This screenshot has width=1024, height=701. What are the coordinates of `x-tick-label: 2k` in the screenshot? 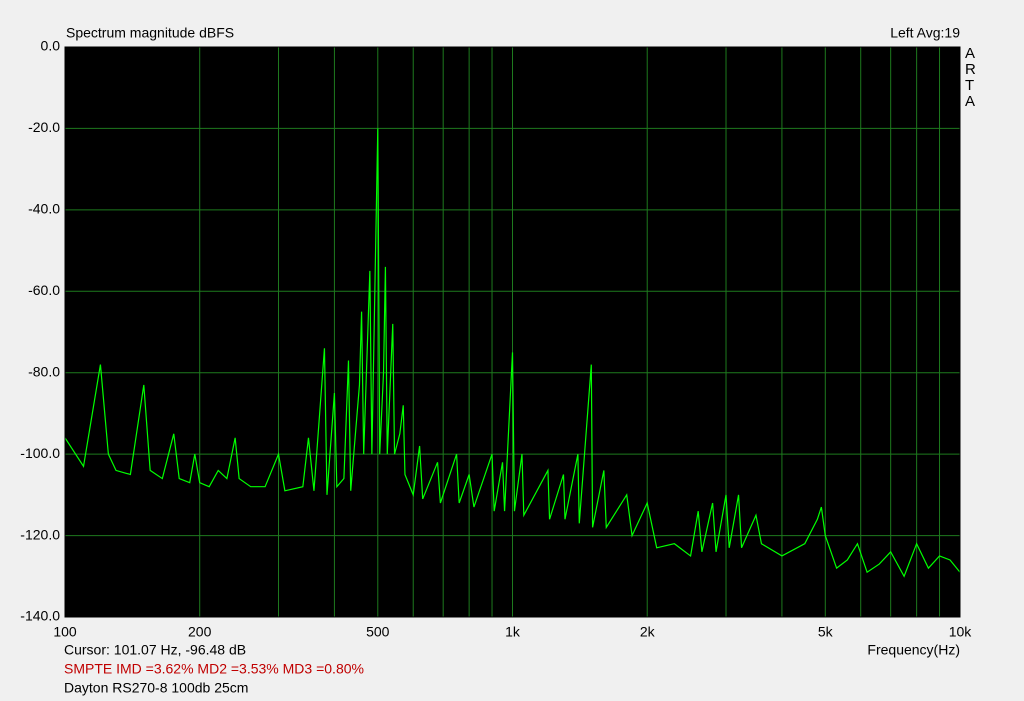 It's located at (648, 632).